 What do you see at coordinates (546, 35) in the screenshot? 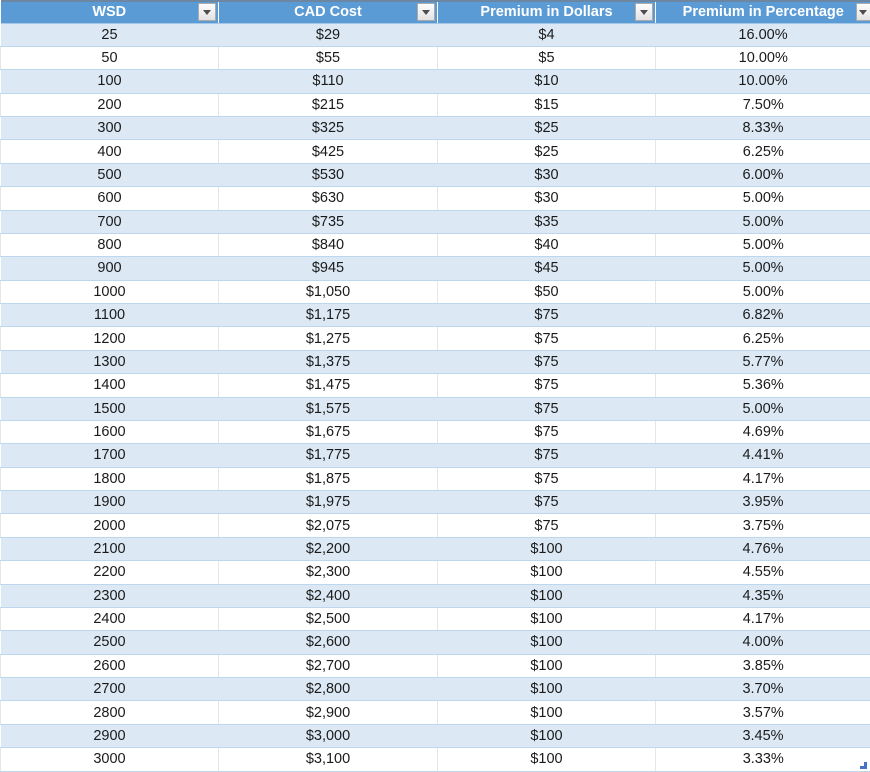
I see `cell-r1c3: $4` at bounding box center [546, 35].